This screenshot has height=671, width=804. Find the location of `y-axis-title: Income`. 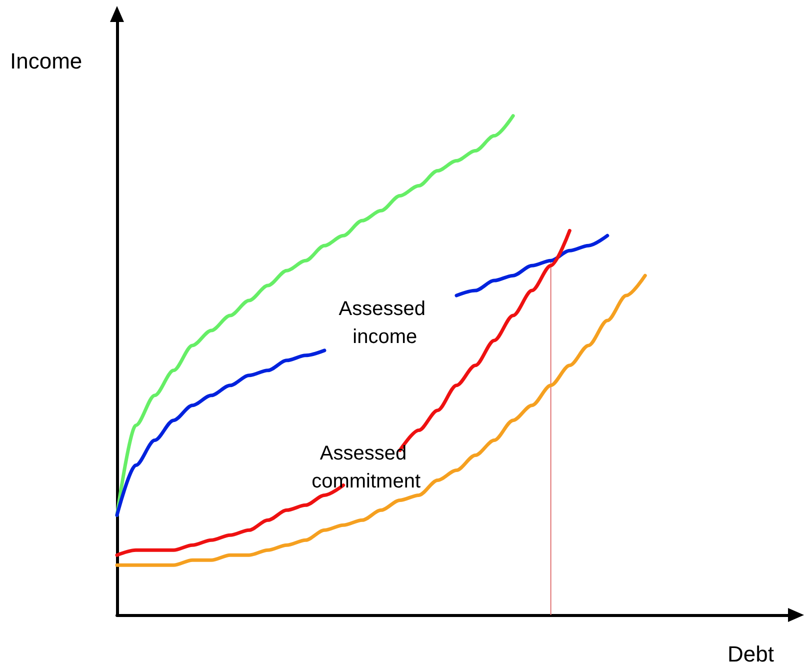

y-axis-title: Income is located at coordinates (46, 61).